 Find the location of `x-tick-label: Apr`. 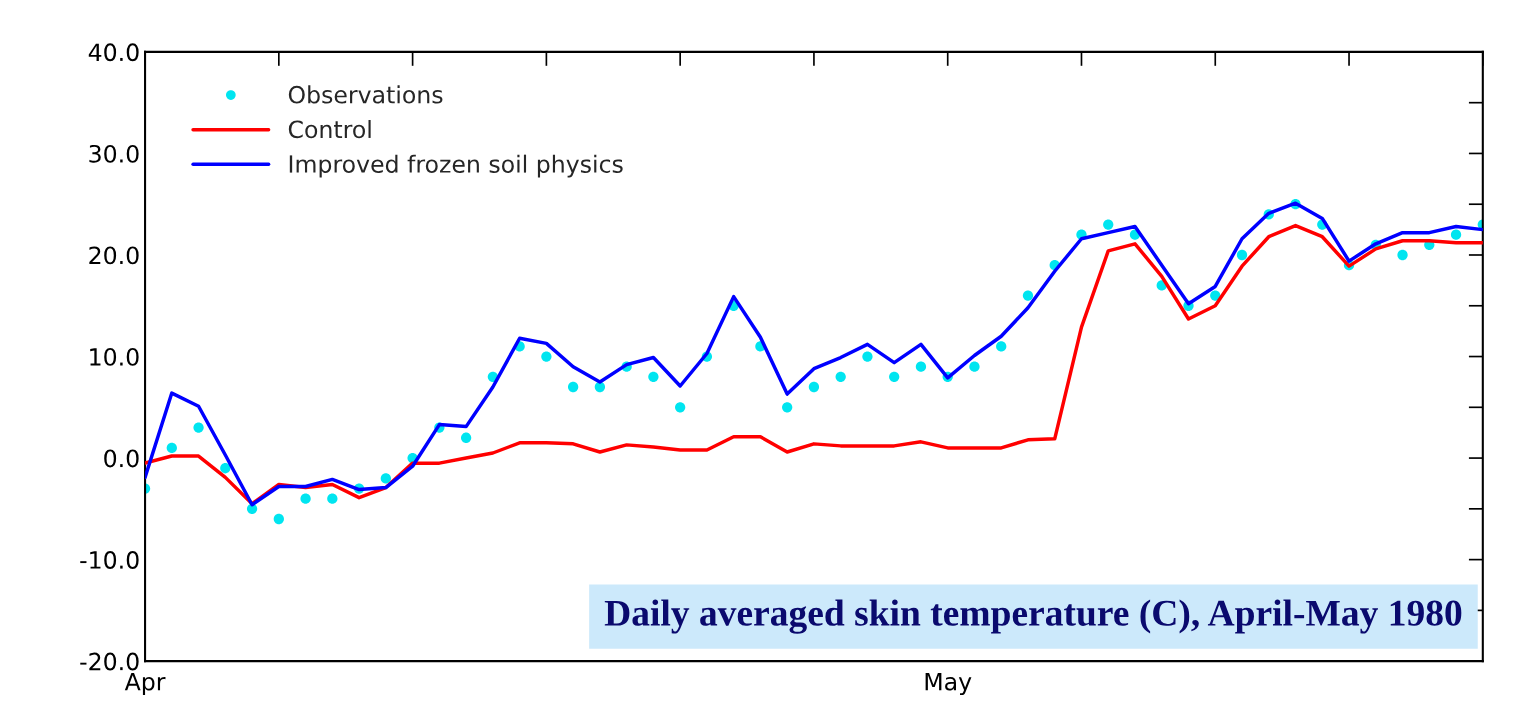

x-tick-label: Apr is located at coordinates (145, 684).